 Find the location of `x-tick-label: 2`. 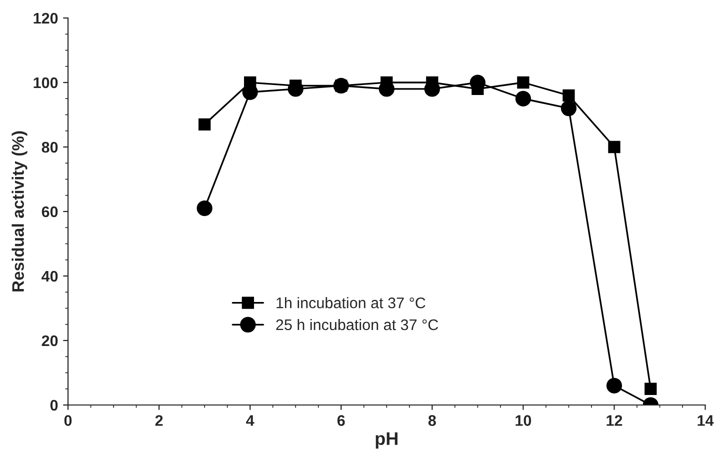

x-tick-label: 2 is located at coordinates (159, 420).